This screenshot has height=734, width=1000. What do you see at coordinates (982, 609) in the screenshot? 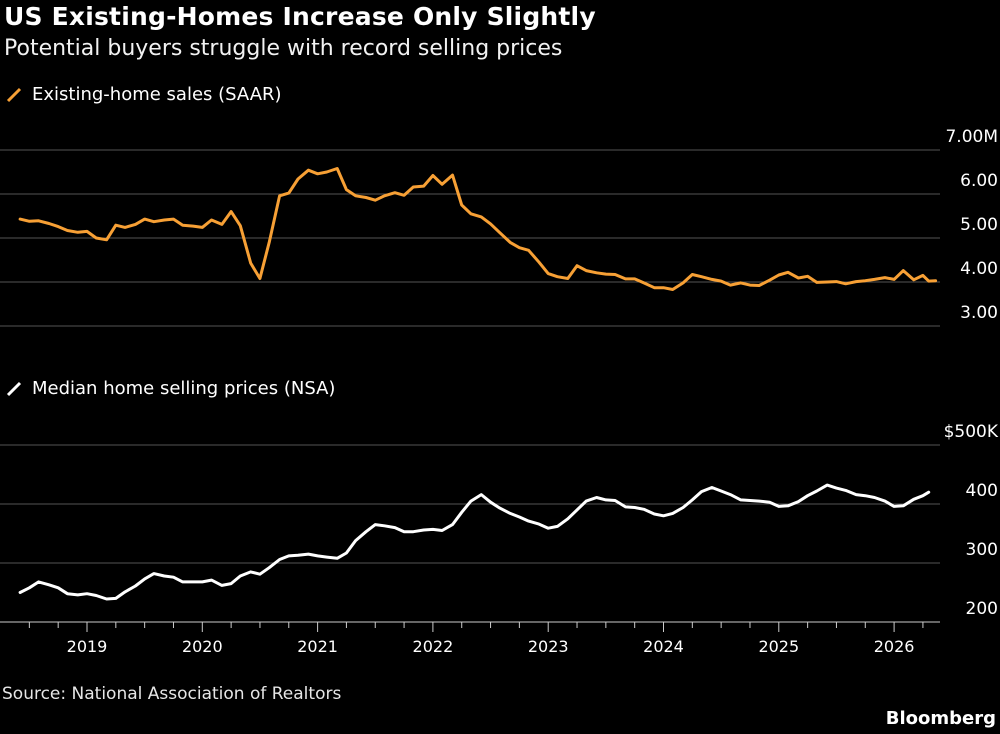
I see `y-tick-label: 200` at bounding box center [982, 609].